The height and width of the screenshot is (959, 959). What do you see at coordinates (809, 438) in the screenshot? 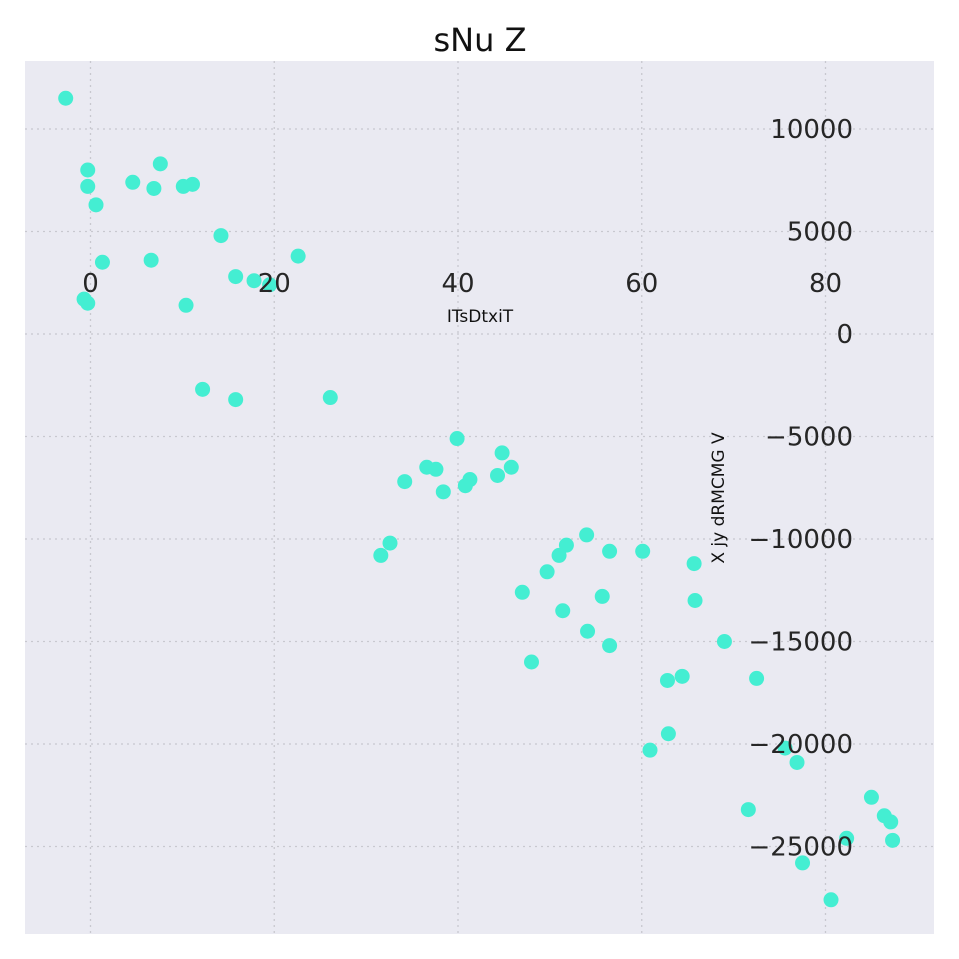
I see `y-tick-label: −5000` at bounding box center [809, 438].